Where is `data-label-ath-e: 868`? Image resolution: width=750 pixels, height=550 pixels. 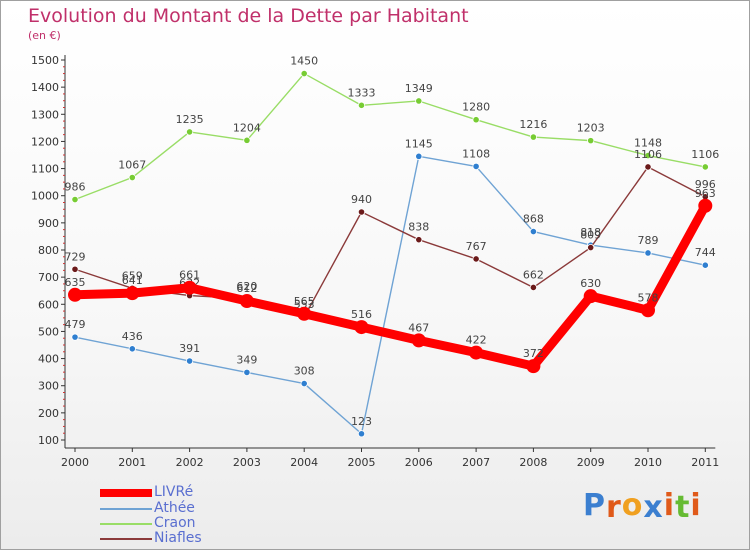 data-label-ath-e: 868 is located at coordinates (533, 219).